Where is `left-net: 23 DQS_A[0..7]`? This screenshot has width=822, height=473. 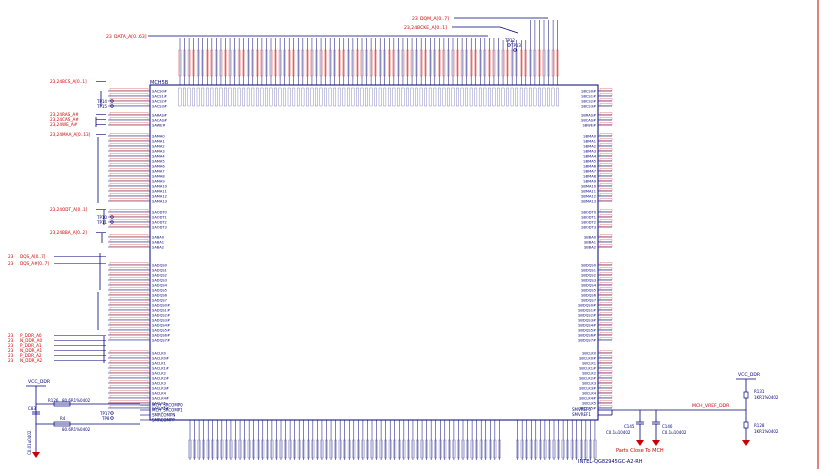
left-net: 23 DQS_A[0..7] is located at coordinates (57, 256).